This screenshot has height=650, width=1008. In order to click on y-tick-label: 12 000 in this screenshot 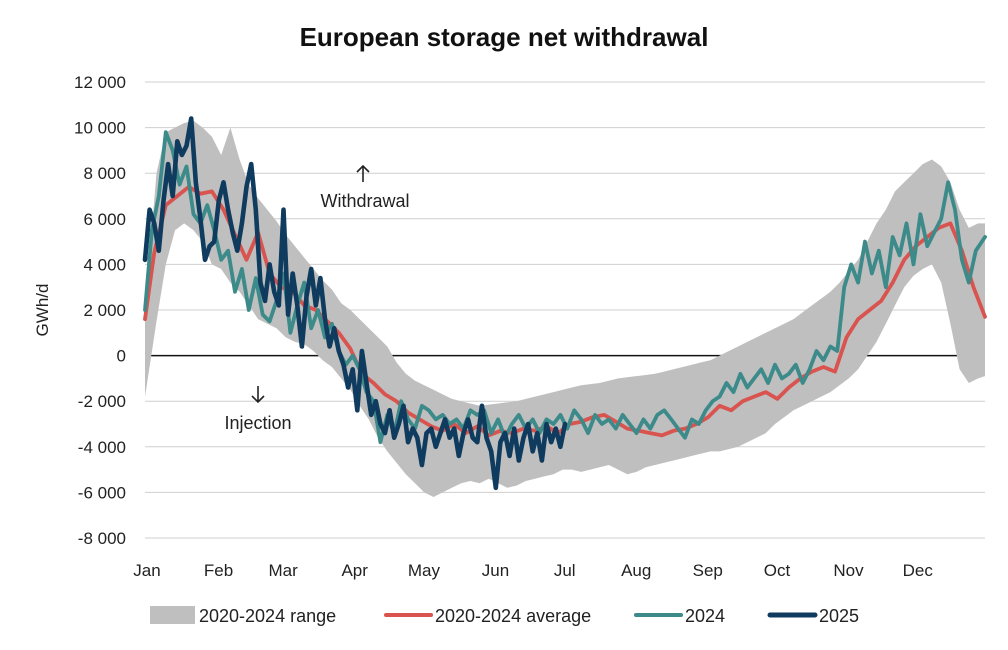, I will do `click(100, 82)`.